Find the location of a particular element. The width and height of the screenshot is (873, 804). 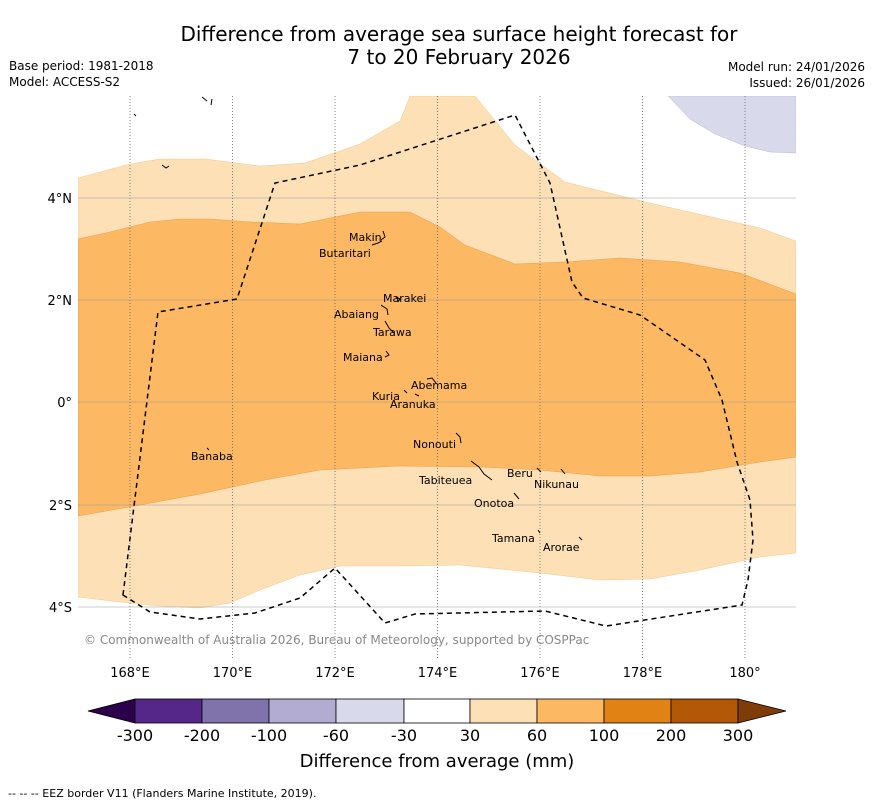

place-label: Kuria is located at coordinates (386, 396).